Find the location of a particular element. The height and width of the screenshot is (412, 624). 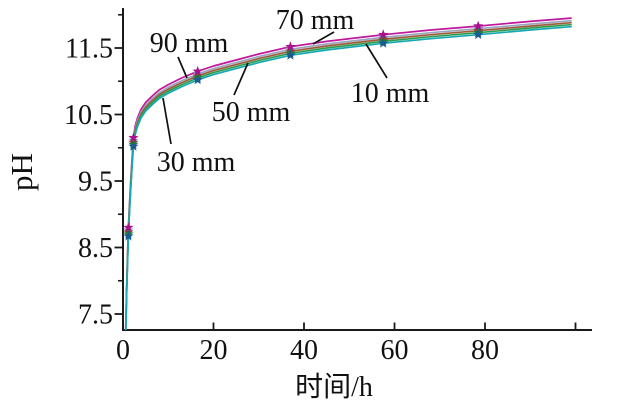

y-tick-label: 11.5 is located at coordinates (89, 49).